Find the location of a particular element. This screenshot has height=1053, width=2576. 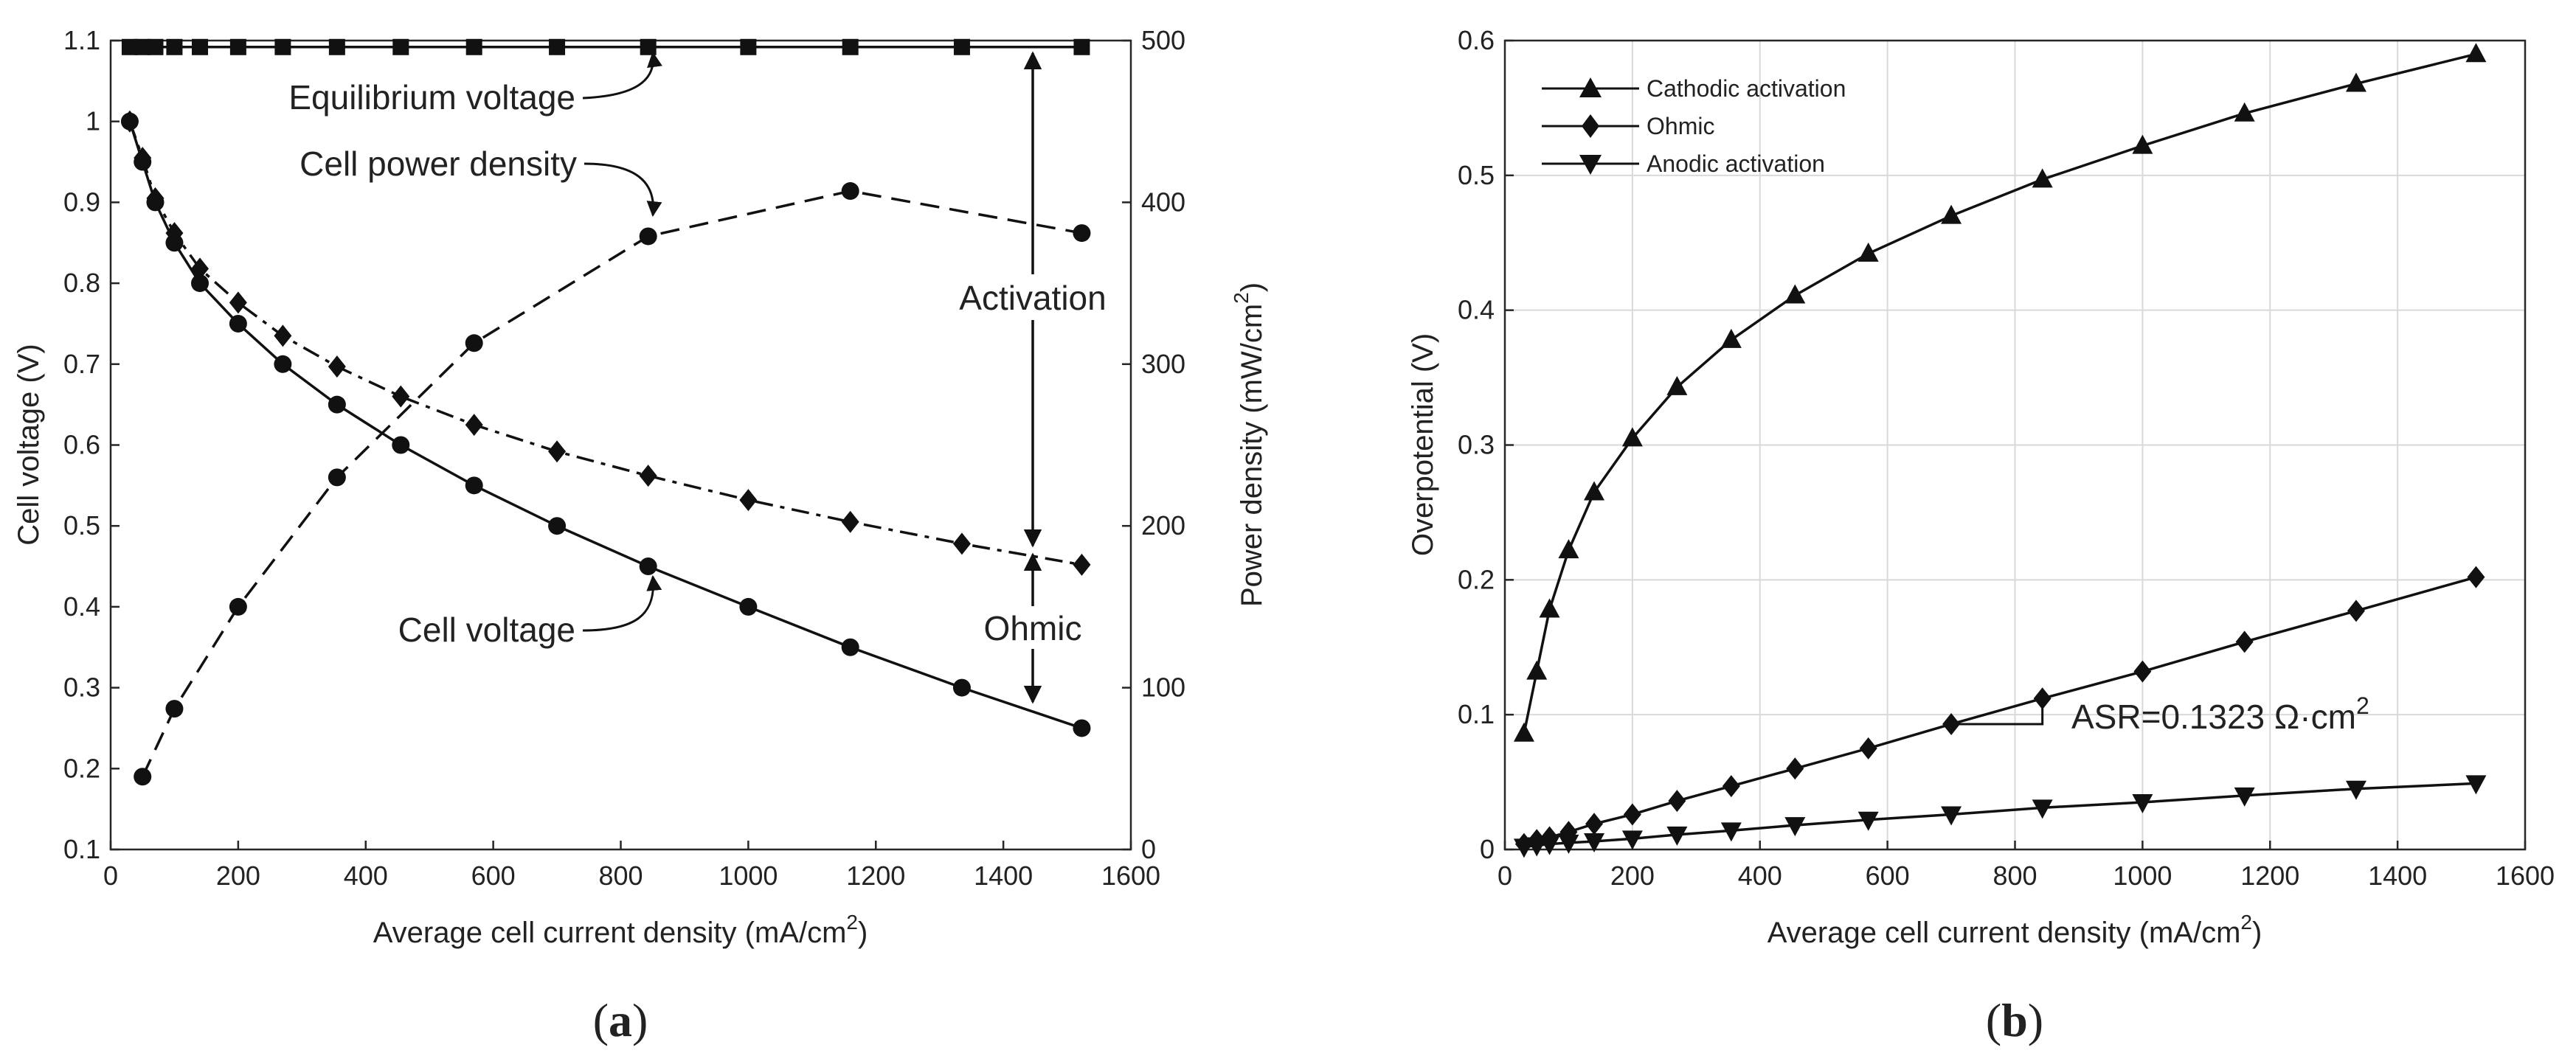

y-tick-label: 0 is located at coordinates (1488, 849).